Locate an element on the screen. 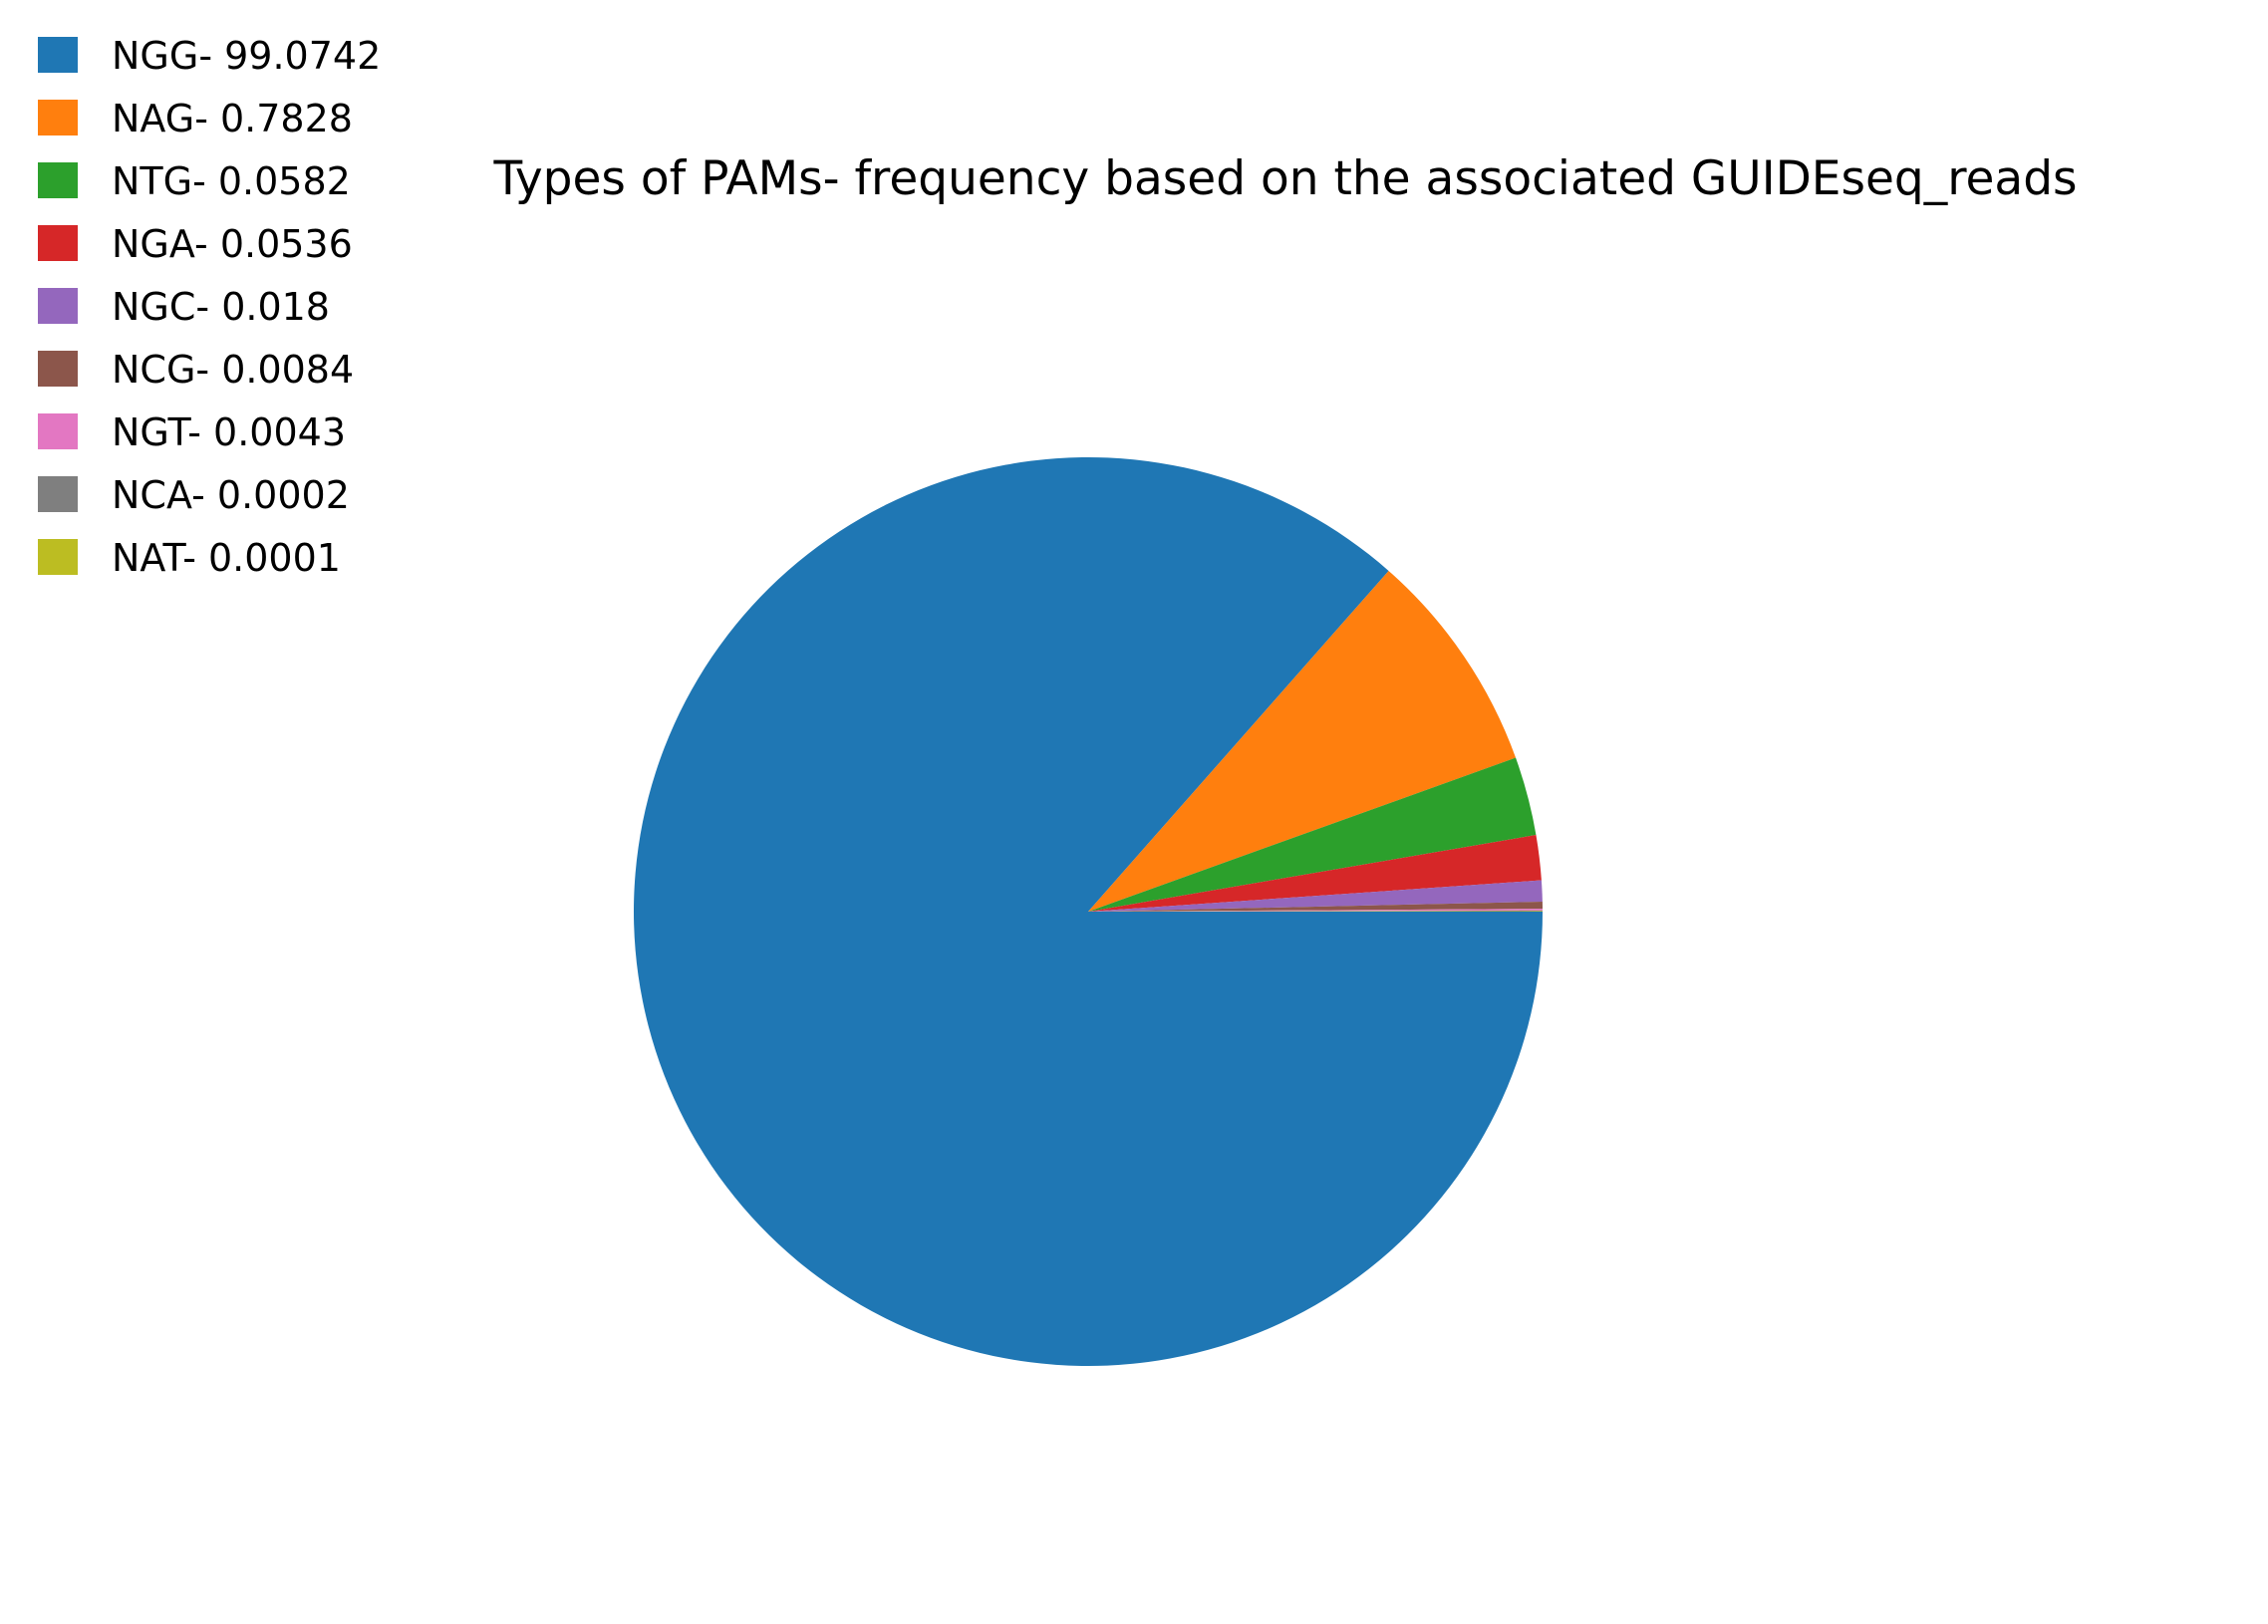 The image size is (2268, 1624). legend-label: NGG- 99.0742 is located at coordinates (247, 56).